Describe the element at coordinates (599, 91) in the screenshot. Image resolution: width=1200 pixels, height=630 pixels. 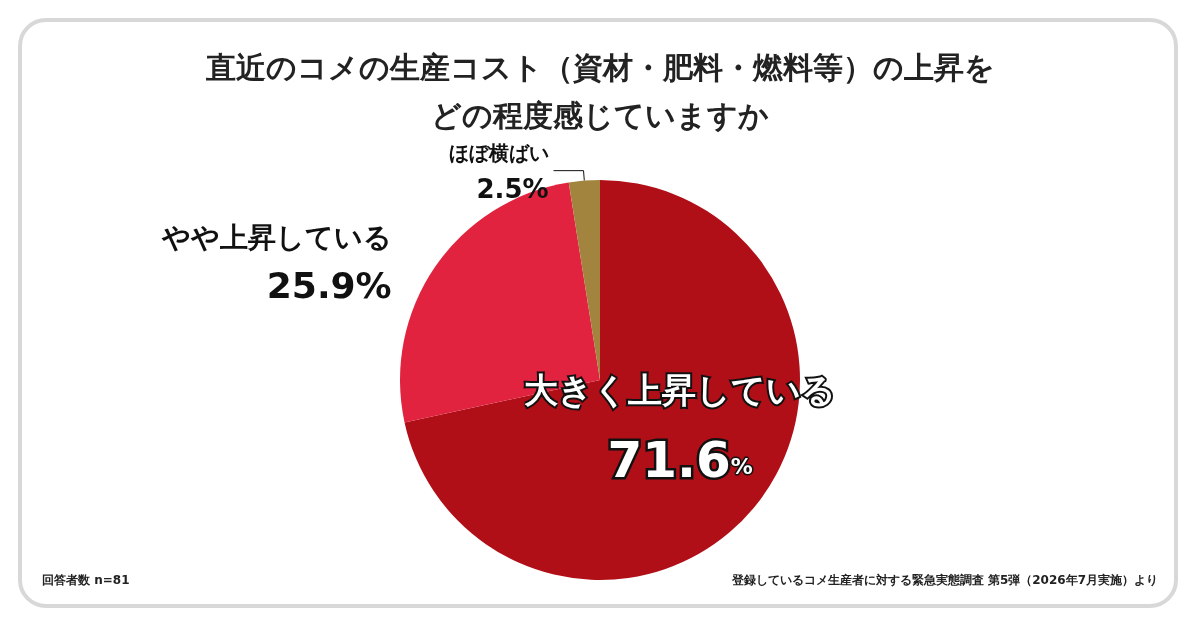
I see `chart-title: 直近のコメの生産コスト（資材・肥料・燃料等）の上昇をどの程度感じていますか` at that location.